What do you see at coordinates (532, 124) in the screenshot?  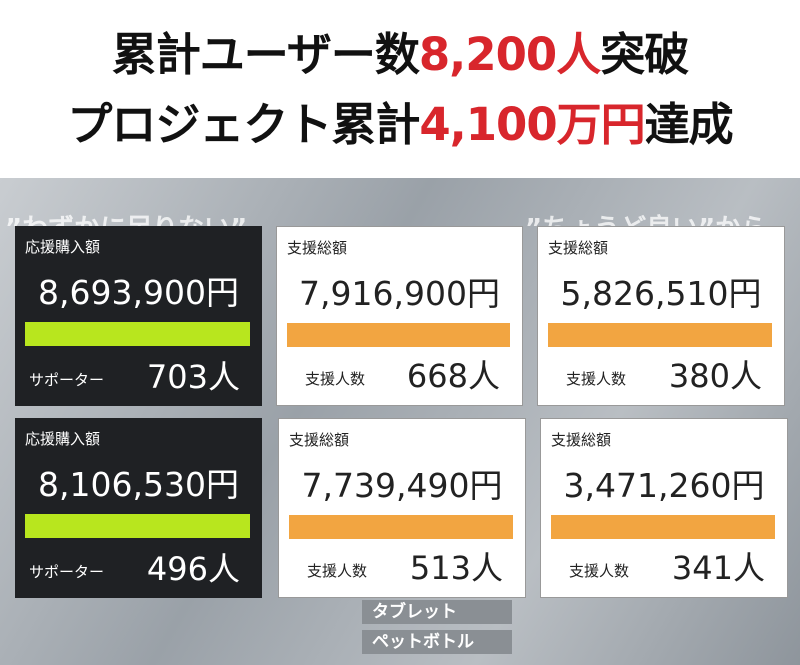 I see `headline-highlight: 4,100万円` at bounding box center [532, 124].